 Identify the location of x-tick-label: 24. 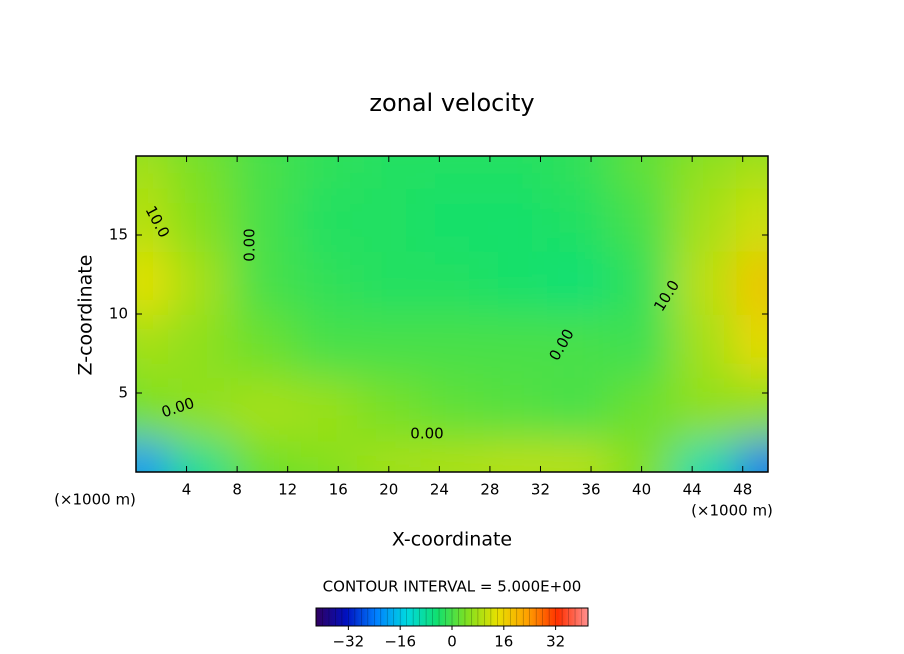
(439, 490).